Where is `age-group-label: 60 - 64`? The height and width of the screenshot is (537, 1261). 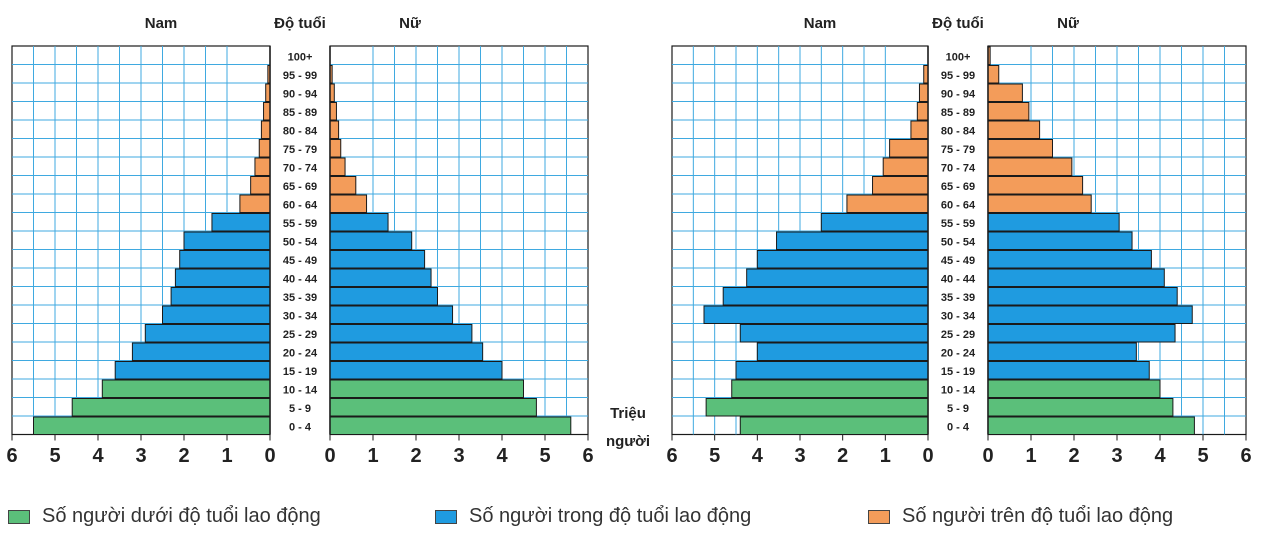 age-group-label: 60 - 64 is located at coordinates (958, 206).